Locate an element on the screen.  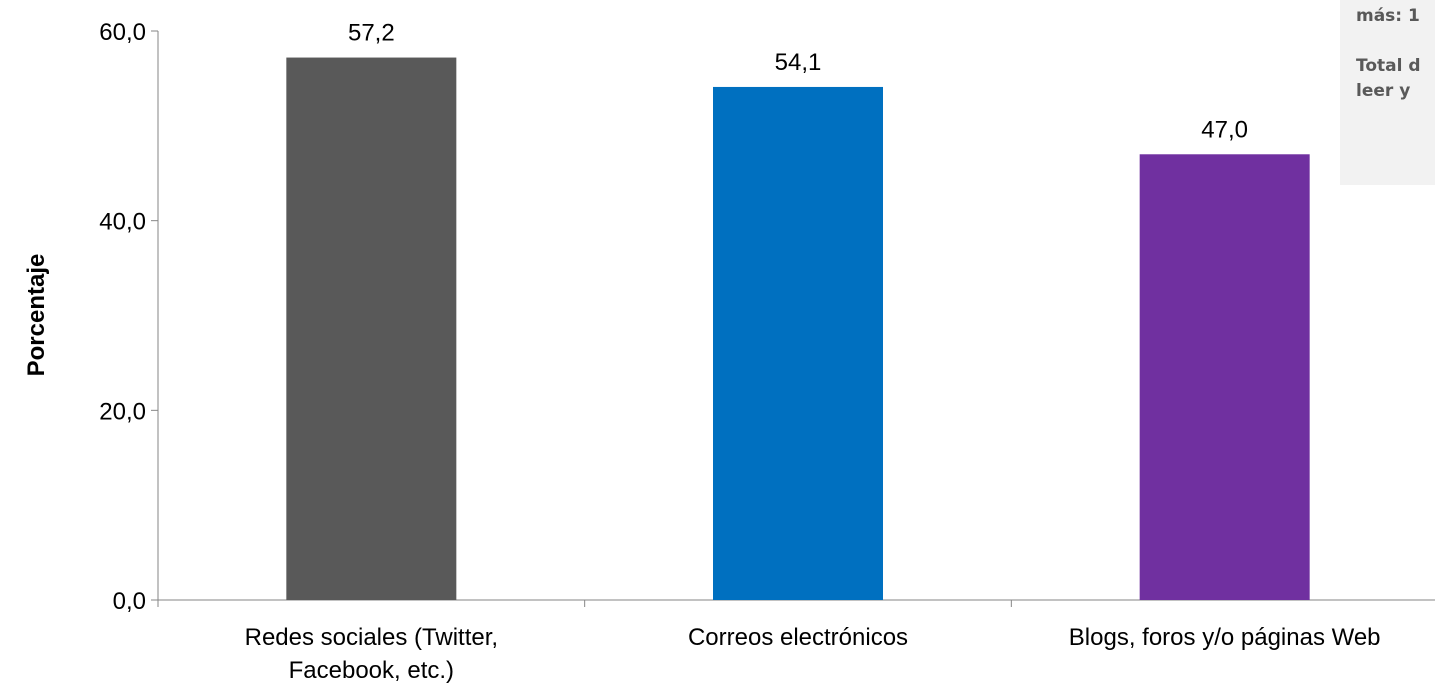
y-tick-label: 0,0 is located at coordinates (129, 601).